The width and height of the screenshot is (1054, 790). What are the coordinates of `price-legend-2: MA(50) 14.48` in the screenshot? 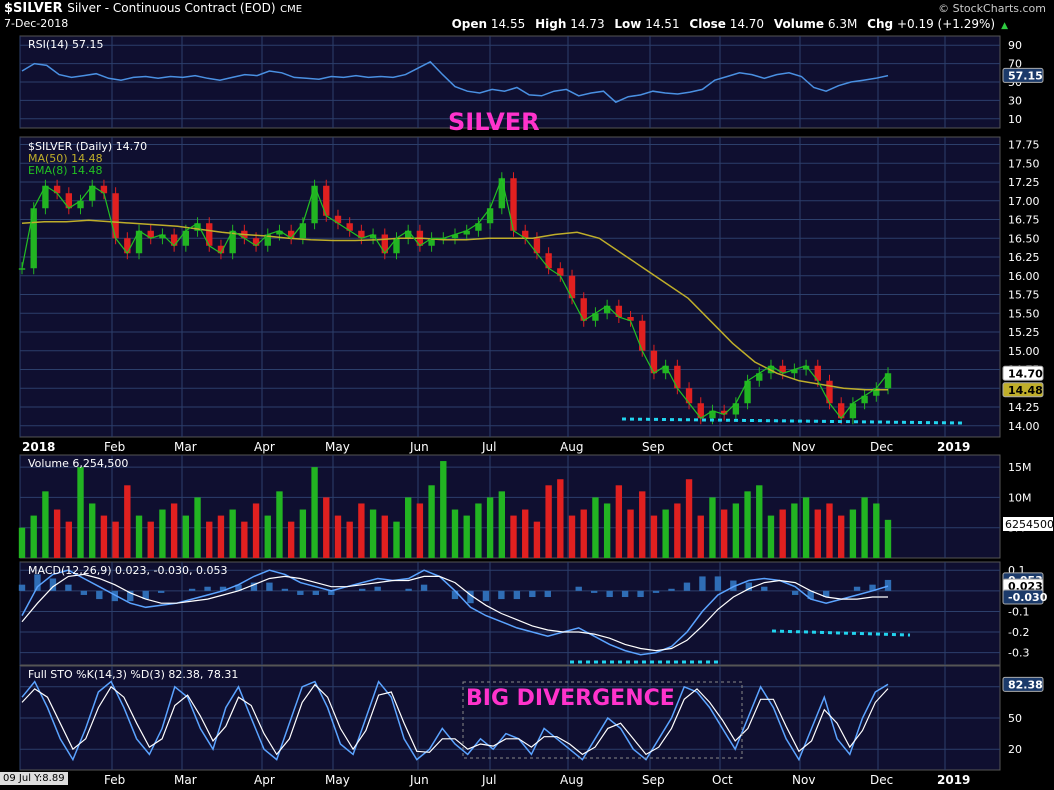 It's located at (65, 158).